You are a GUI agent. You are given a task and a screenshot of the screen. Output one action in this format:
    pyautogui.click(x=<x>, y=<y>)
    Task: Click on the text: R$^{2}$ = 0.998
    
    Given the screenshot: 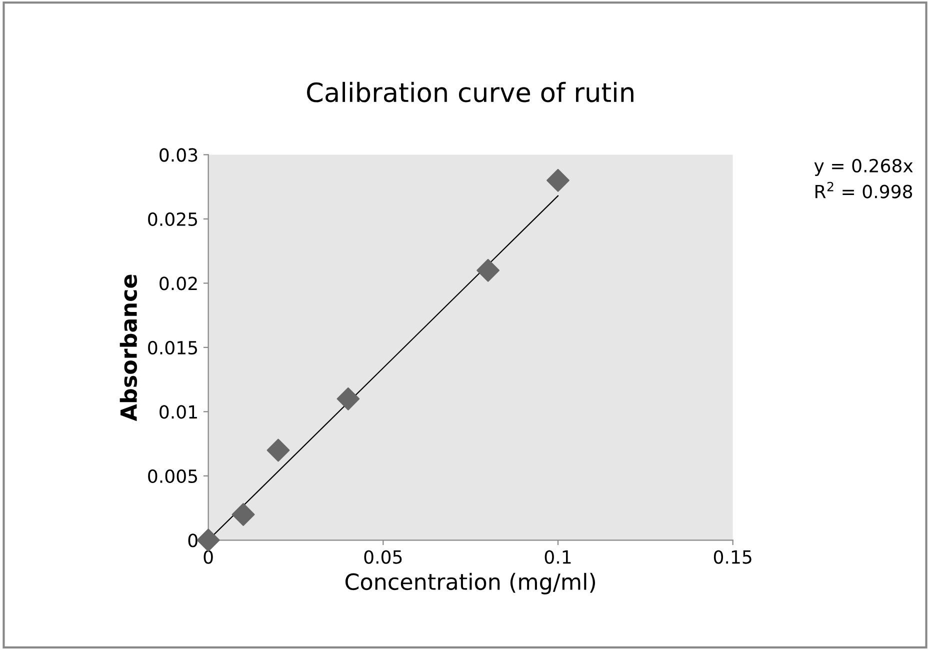 What is the action you would take?
    pyautogui.click(x=864, y=190)
    